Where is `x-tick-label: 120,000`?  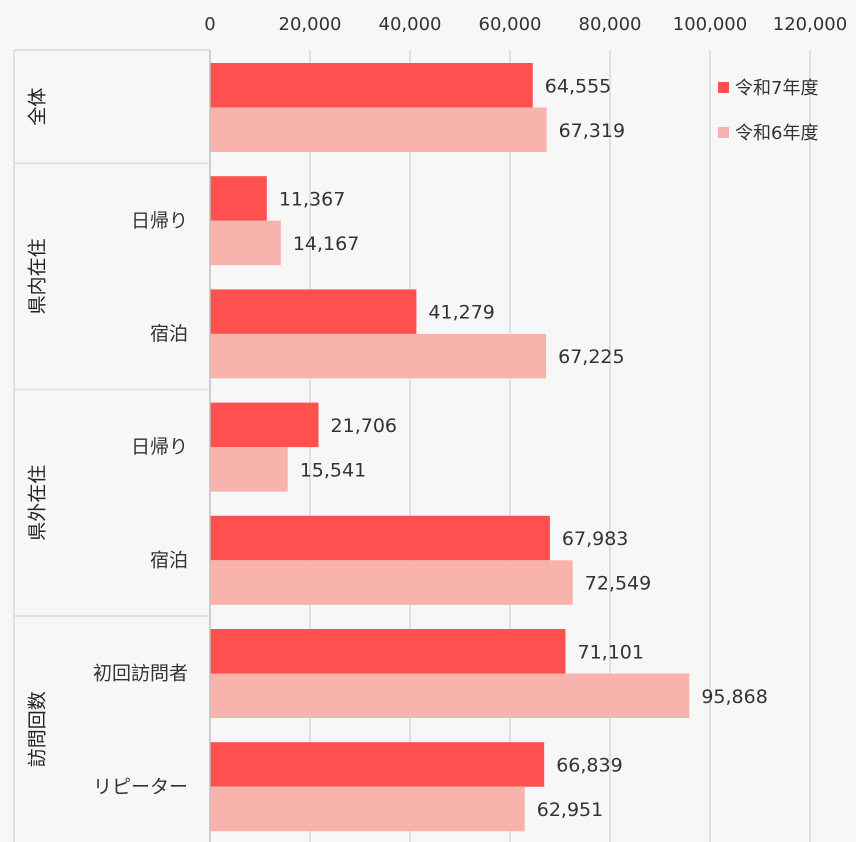 x-tick-label: 120,000 is located at coordinates (810, 24).